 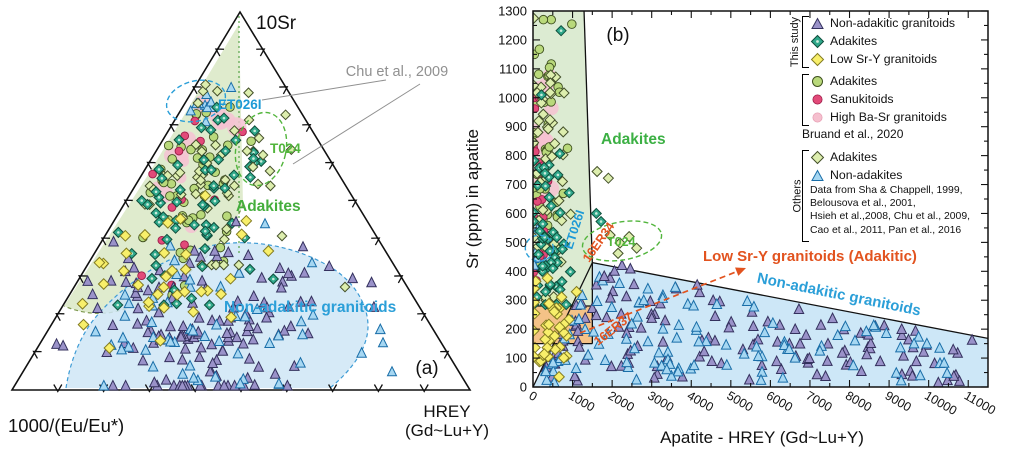 I want to click on y-tick-label: 0, so click(x=523, y=387).